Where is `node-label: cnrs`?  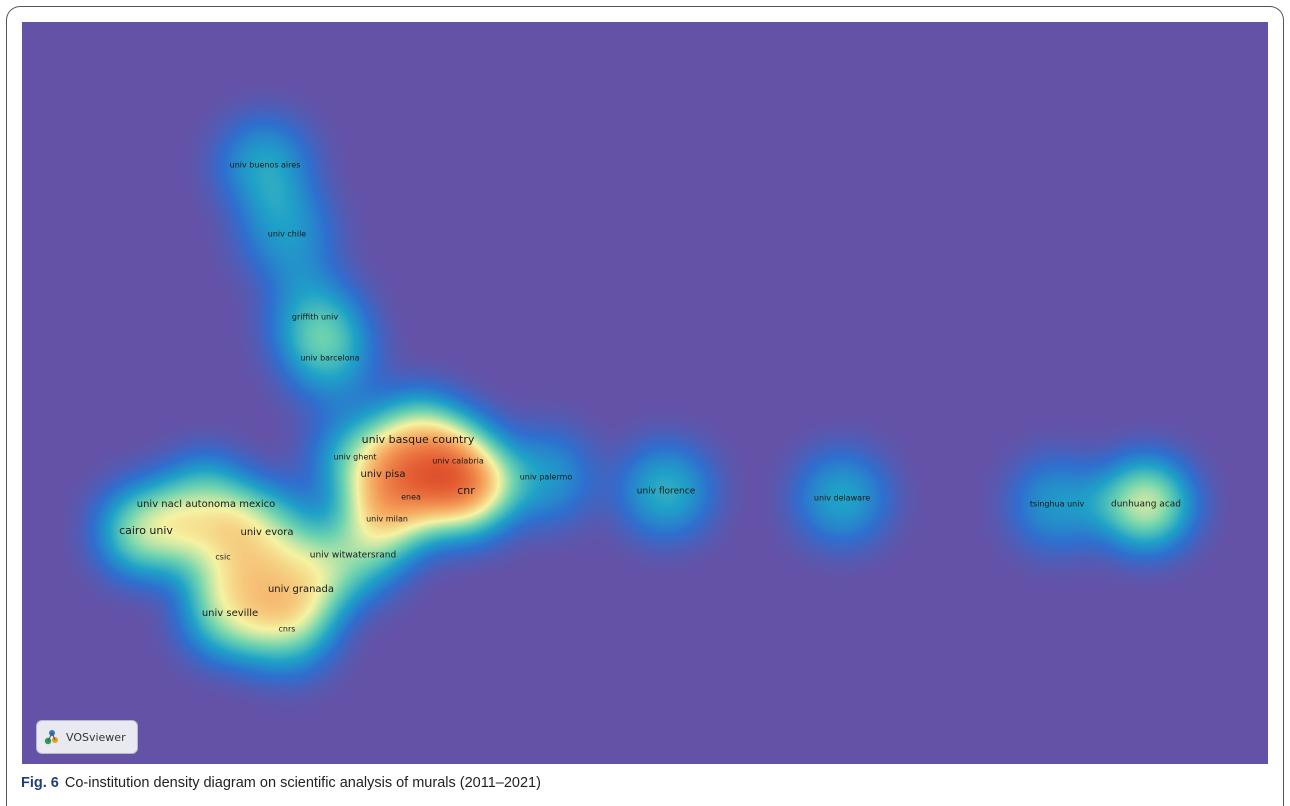 node-label: cnrs is located at coordinates (287, 629).